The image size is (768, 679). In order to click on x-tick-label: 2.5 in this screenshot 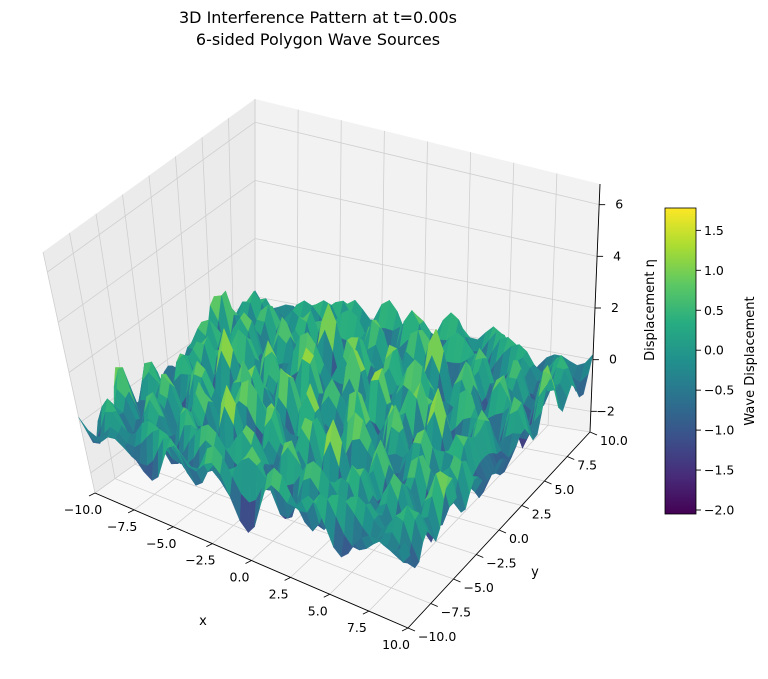, I will do `click(279, 593)`.